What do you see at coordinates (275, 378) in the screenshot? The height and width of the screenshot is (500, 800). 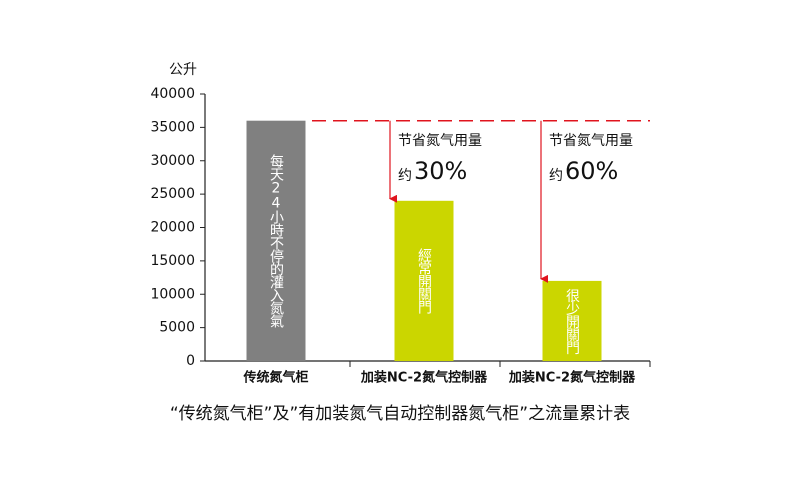 I see `x-tick-label: 传统氮气柜` at bounding box center [275, 378].